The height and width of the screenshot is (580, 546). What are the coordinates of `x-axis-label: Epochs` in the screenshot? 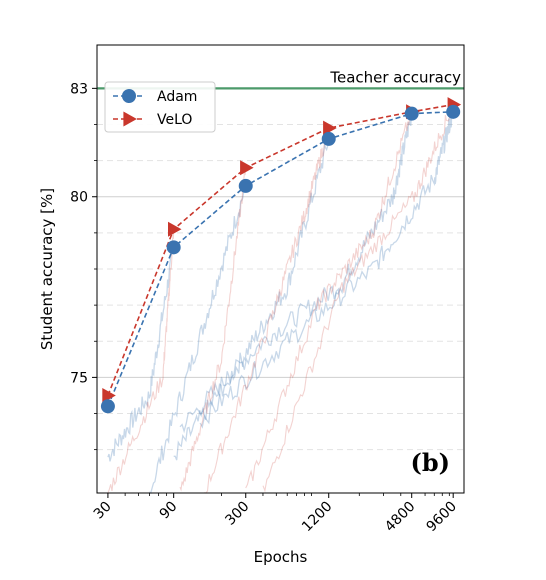 It's located at (281, 557).